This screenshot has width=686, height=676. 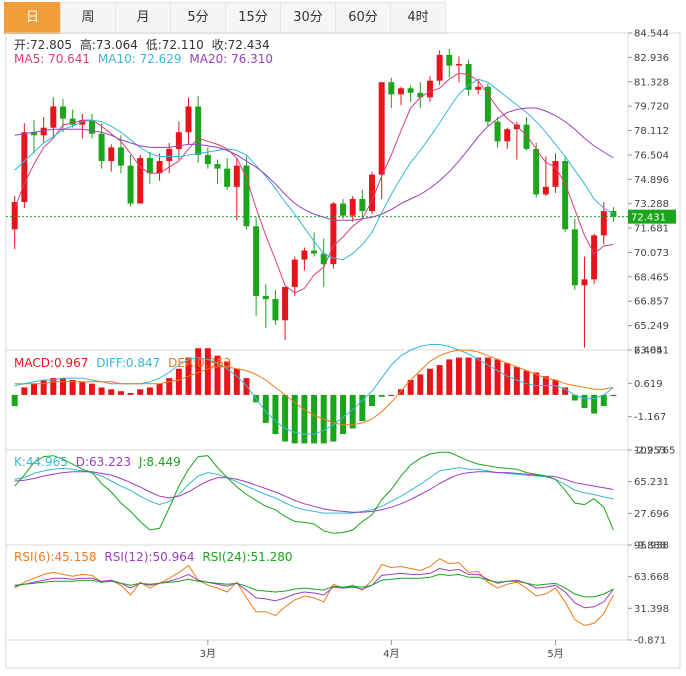 I want to click on kdj-axis-tick-label-0: 102.765, so click(x=654, y=451).